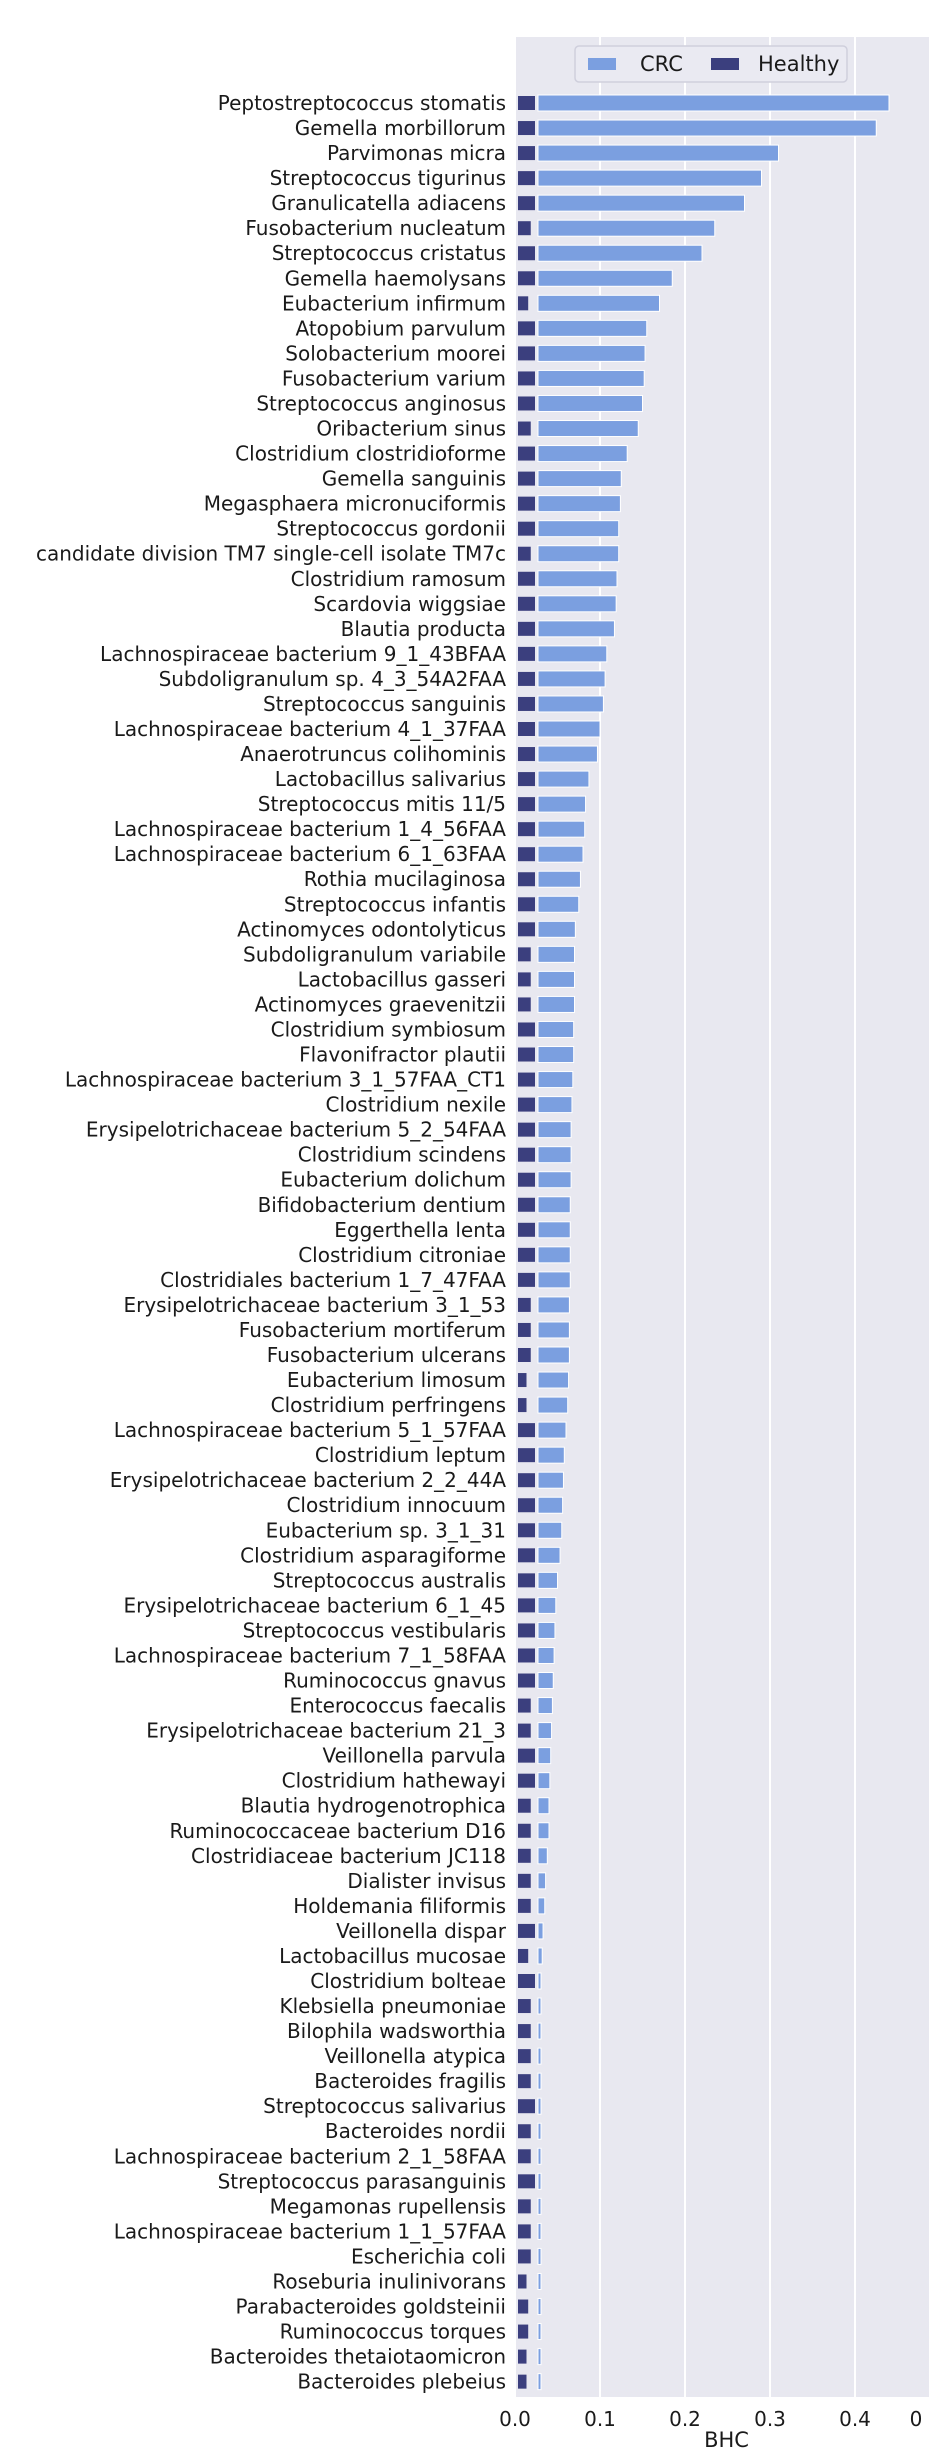 Image resolution: width=929 pixels, height=2450 pixels. I want to click on y-tick-label: Clostridiales bacterium 1_7_47FAA, so click(333, 1280).